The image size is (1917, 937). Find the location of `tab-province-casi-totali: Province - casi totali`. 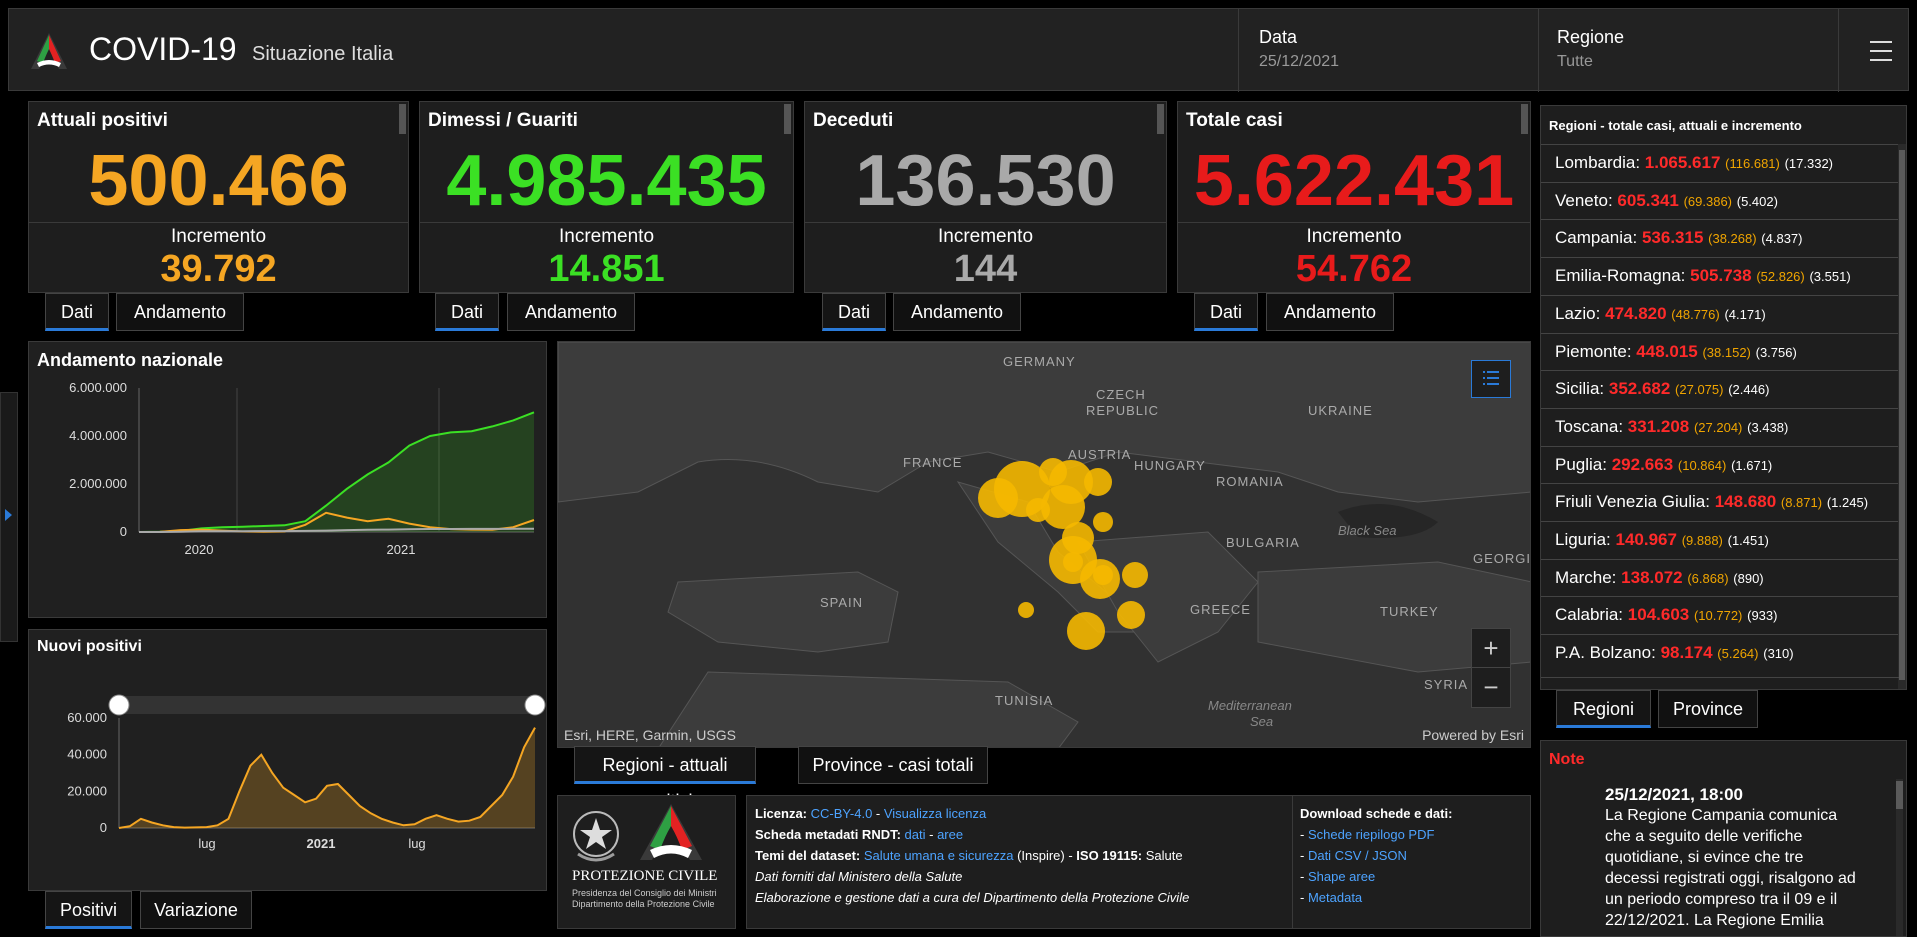

tab-province-casi-totali: Province - casi totali is located at coordinates (893, 765).